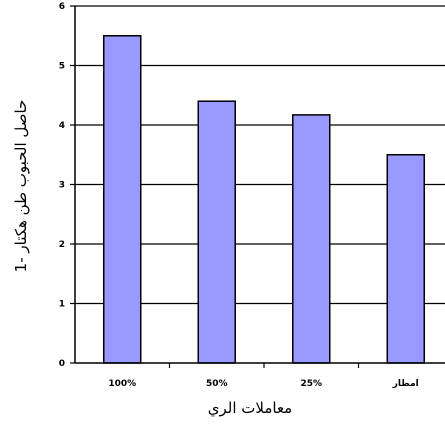  What do you see at coordinates (263, 376) in the screenshot?
I see `x-ticks: 100% 50% 25% امطار` at bounding box center [263, 376].